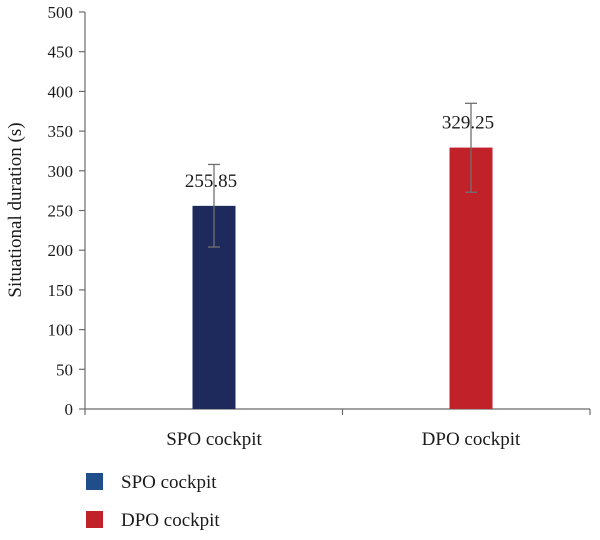  What do you see at coordinates (69, 409) in the screenshot?
I see `y-tick-label: 0` at bounding box center [69, 409].